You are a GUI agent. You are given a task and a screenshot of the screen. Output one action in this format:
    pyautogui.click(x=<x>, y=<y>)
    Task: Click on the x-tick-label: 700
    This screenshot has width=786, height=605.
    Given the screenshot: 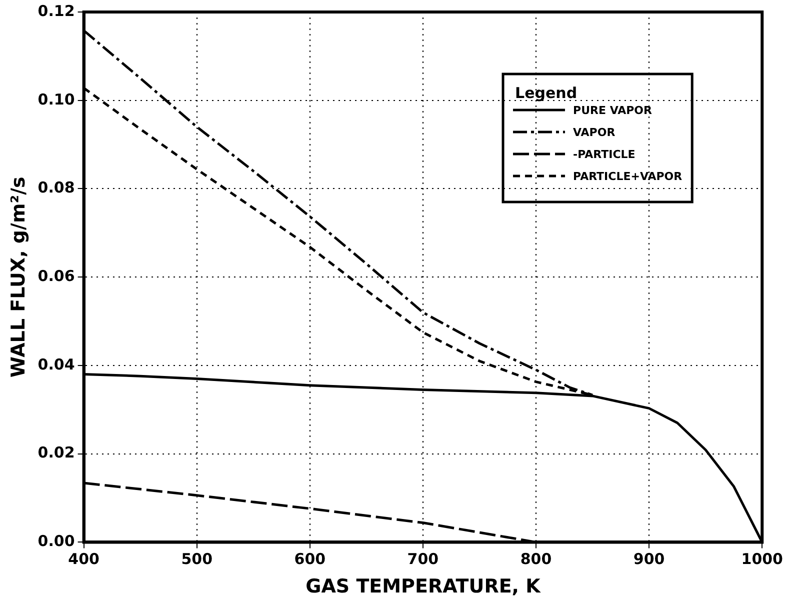 What is the action you would take?
    pyautogui.click(x=423, y=559)
    